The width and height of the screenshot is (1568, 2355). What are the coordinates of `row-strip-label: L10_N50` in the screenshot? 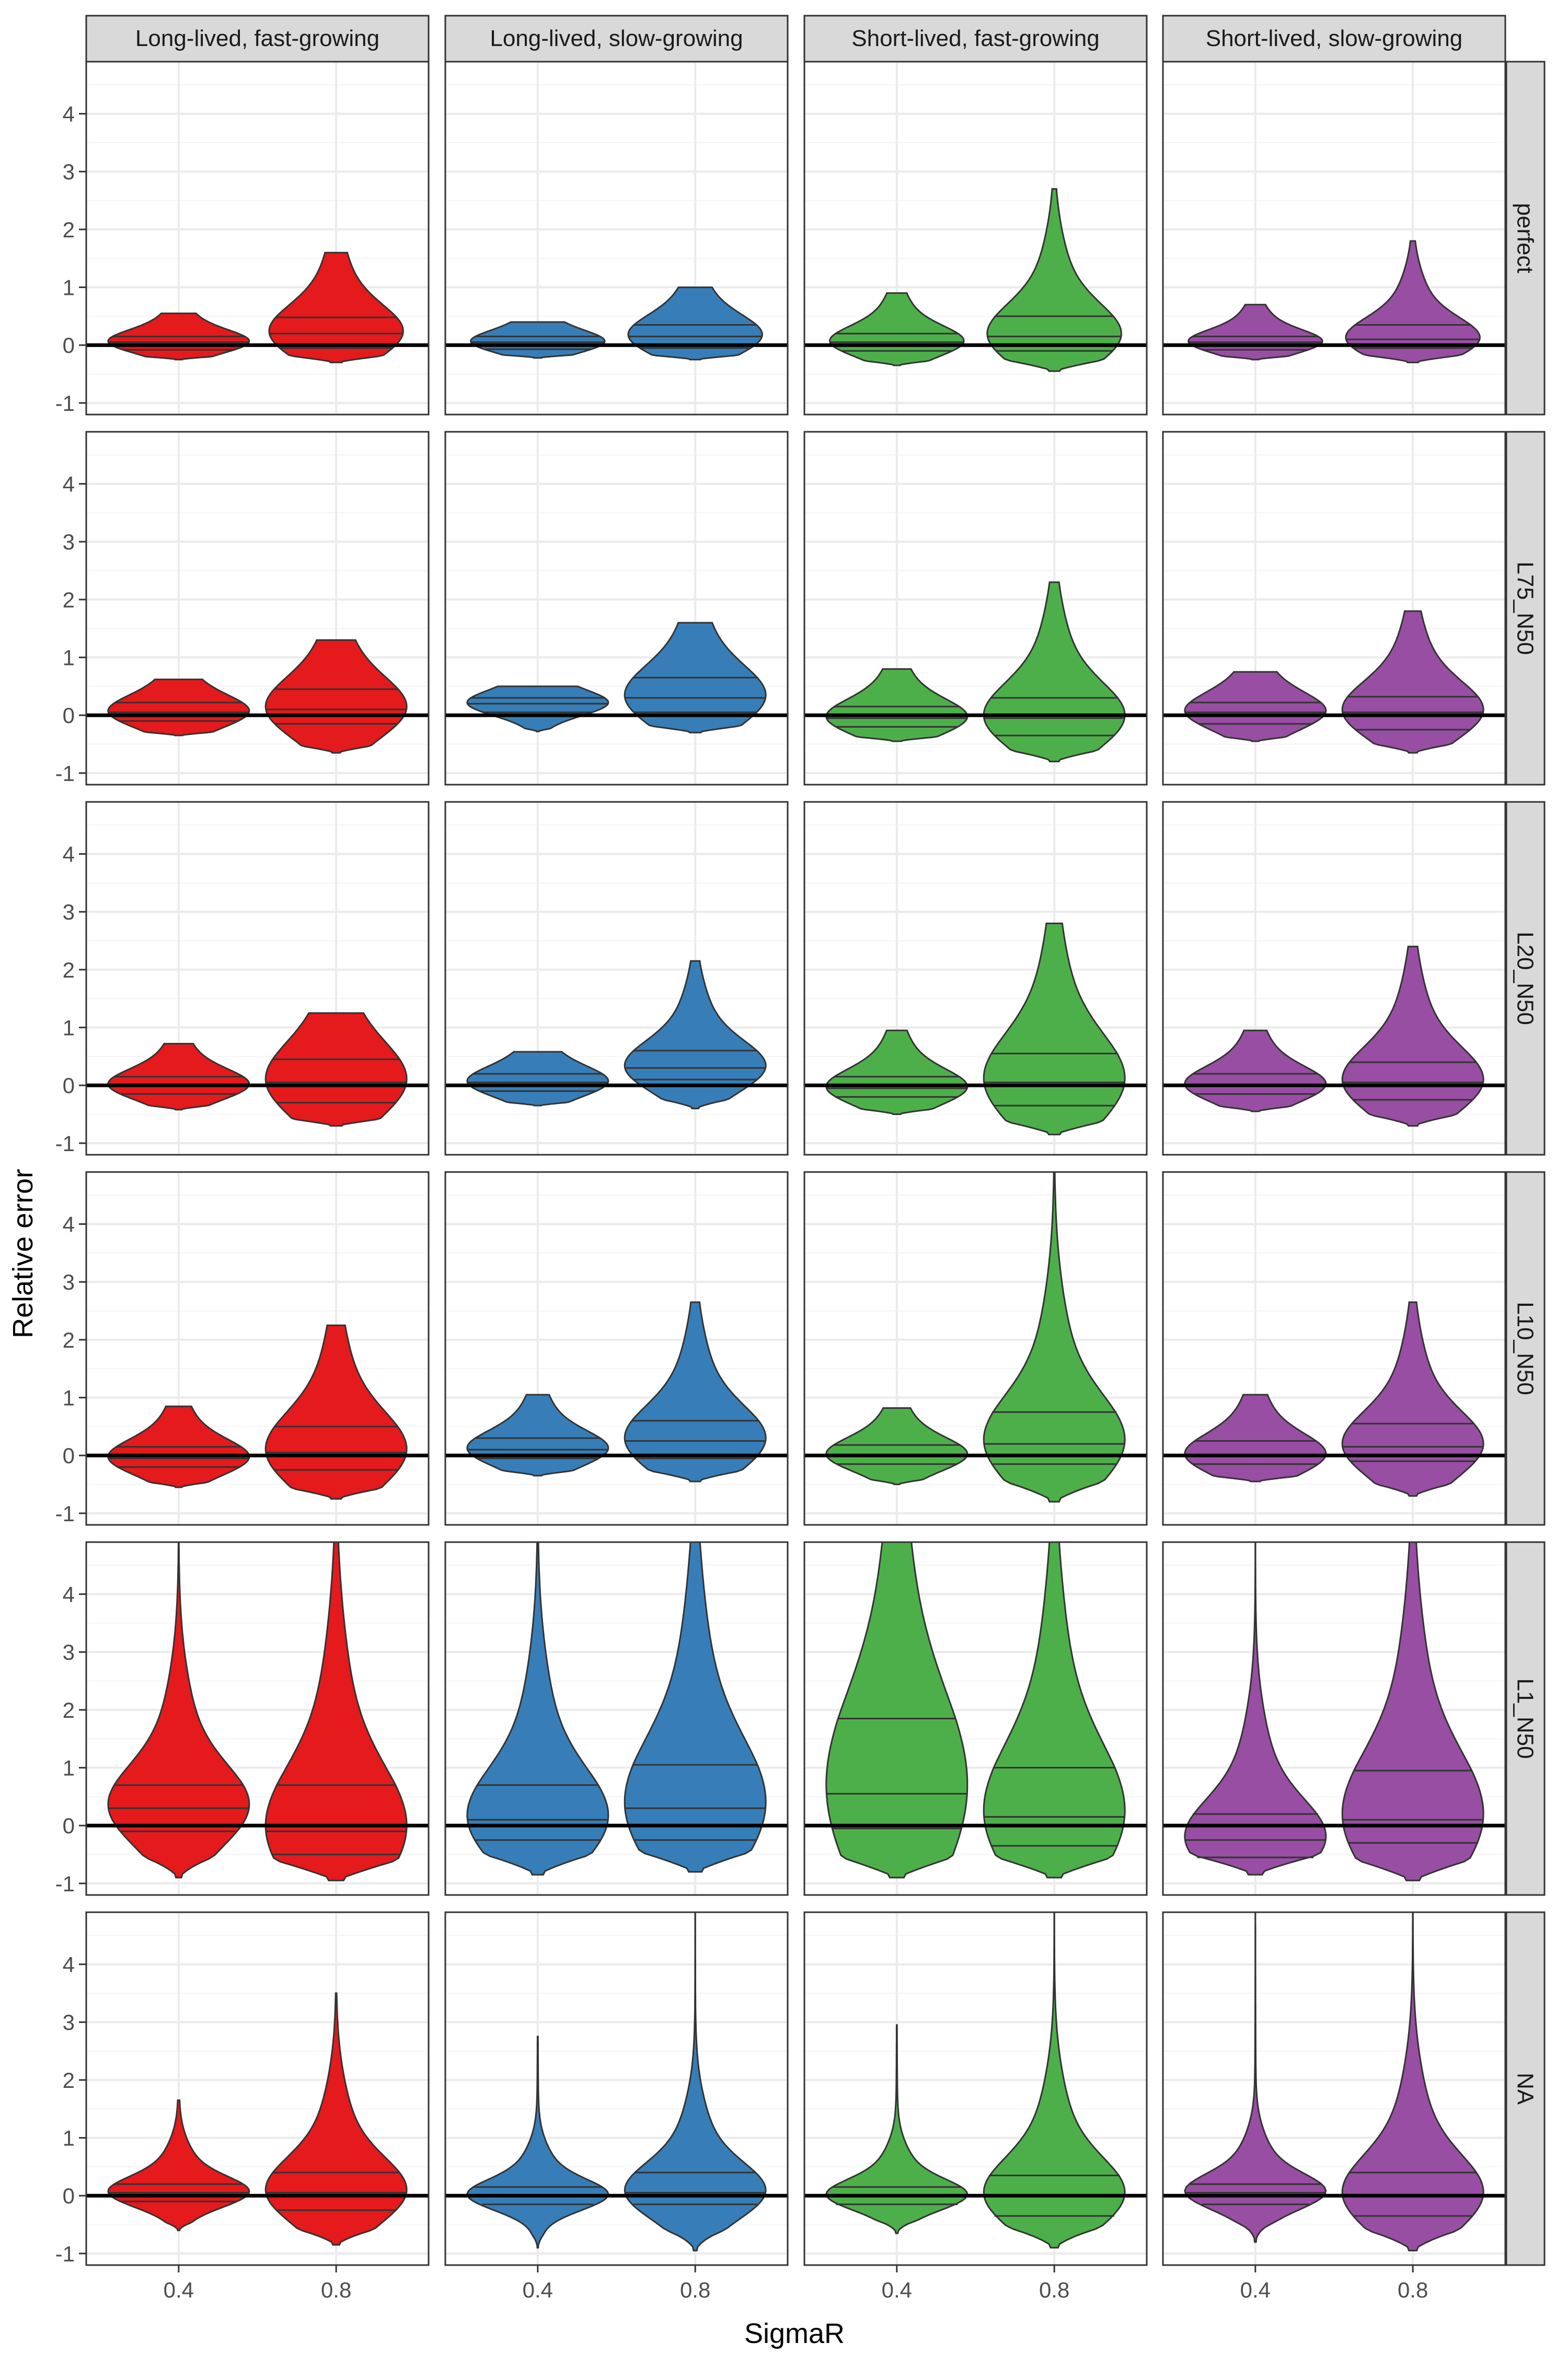 It's located at (1525, 1348).